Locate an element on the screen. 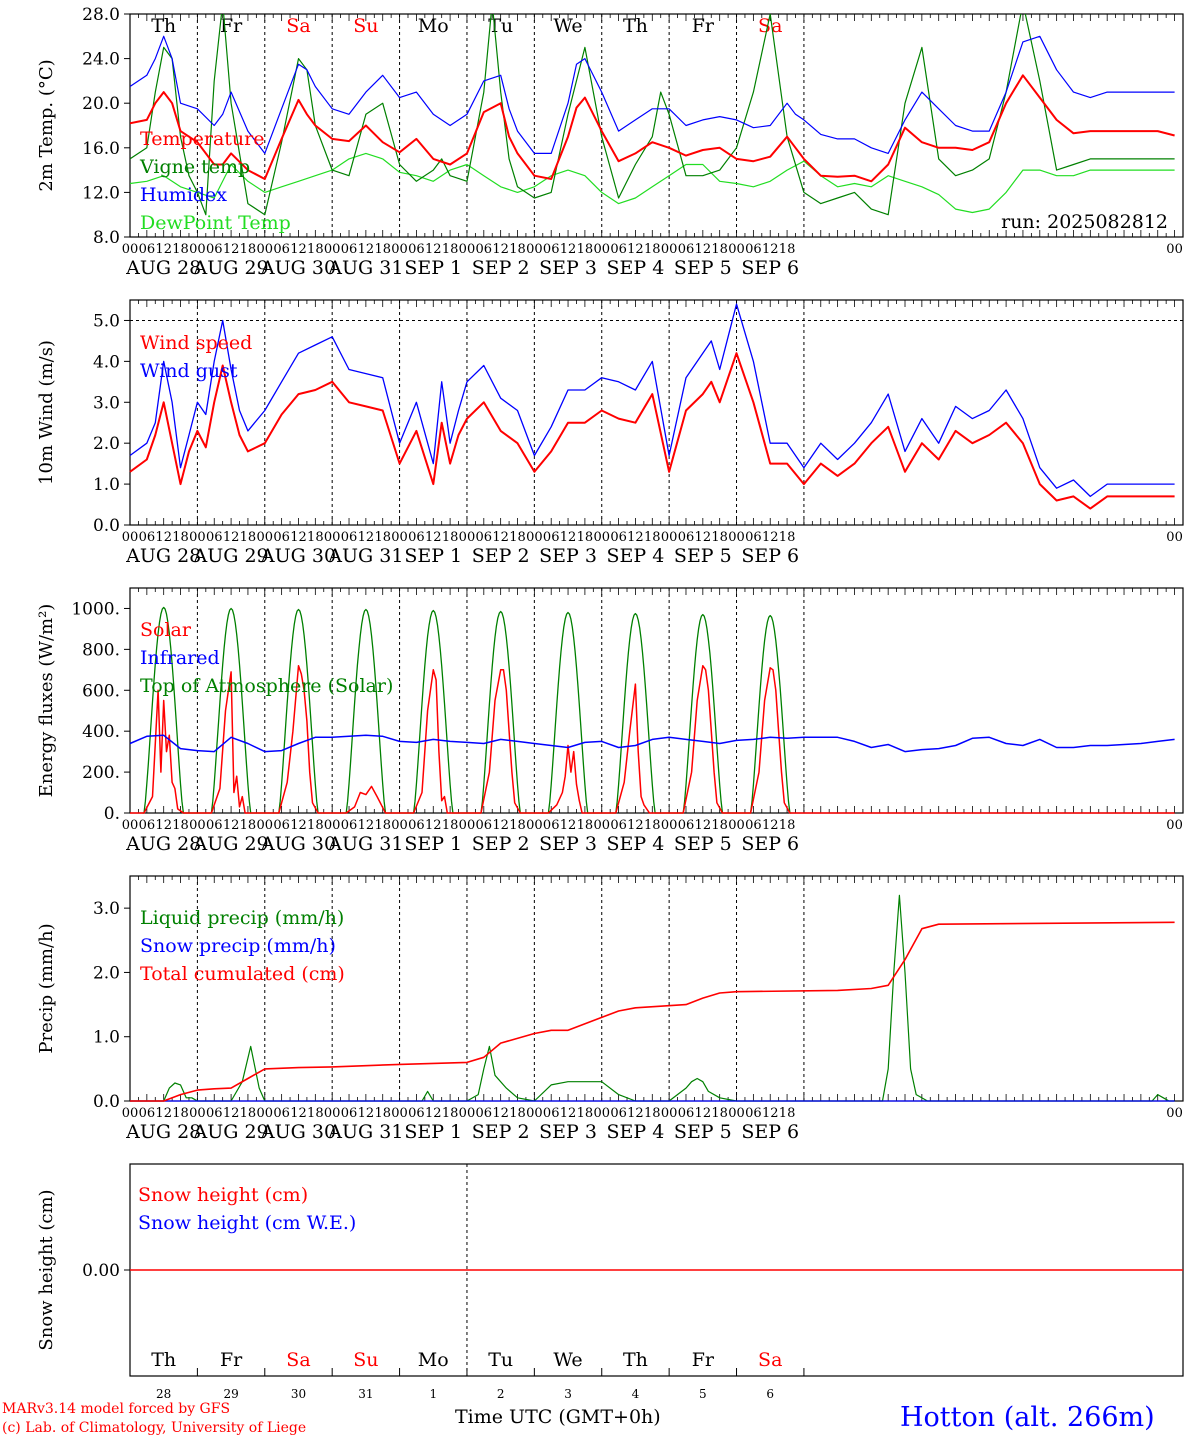 This screenshot has width=1194, height=1440. wind-y-tick-label: 3.0 is located at coordinates (106, 403).